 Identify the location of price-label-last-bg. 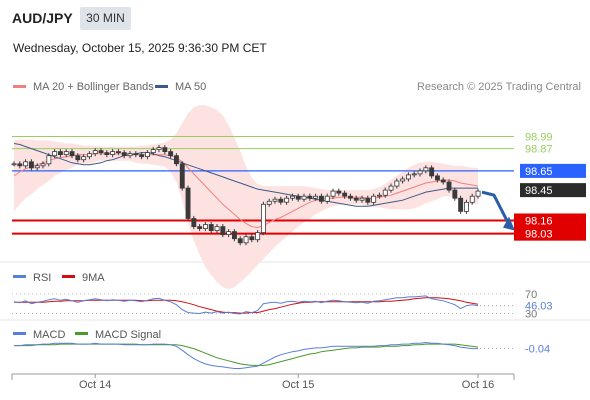
(553, 190).